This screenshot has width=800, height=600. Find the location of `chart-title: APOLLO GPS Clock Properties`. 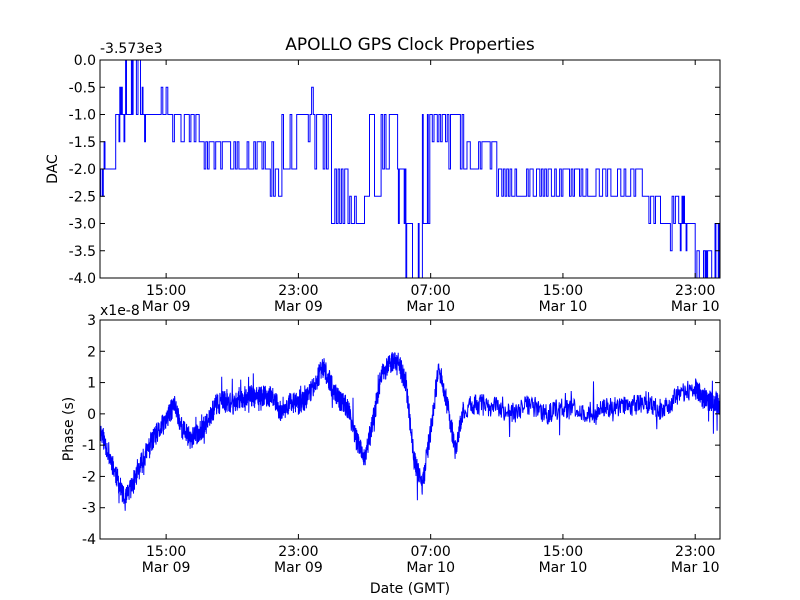

chart-title: APOLLO GPS Clock Properties is located at coordinates (410, 45).